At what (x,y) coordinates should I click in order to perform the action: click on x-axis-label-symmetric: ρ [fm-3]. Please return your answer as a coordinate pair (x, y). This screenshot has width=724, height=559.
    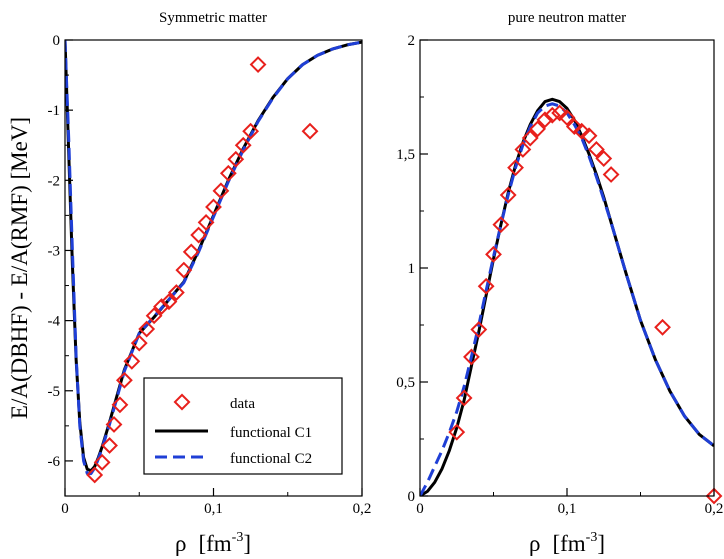
    Looking at the image, I should click on (213, 543).